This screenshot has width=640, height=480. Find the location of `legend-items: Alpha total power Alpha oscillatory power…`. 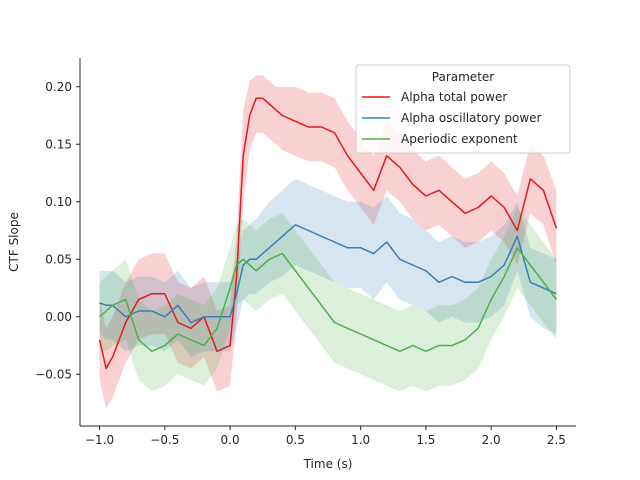

legend-items: Alpha total power Alpha oscillatory power… is located at coordinates (452, 118).